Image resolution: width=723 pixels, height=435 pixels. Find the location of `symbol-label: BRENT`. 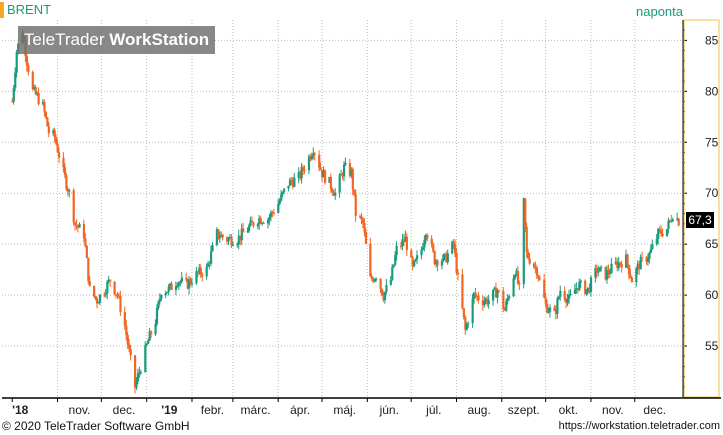

symbol-label: BRENT is located at coordinates (25, 10).